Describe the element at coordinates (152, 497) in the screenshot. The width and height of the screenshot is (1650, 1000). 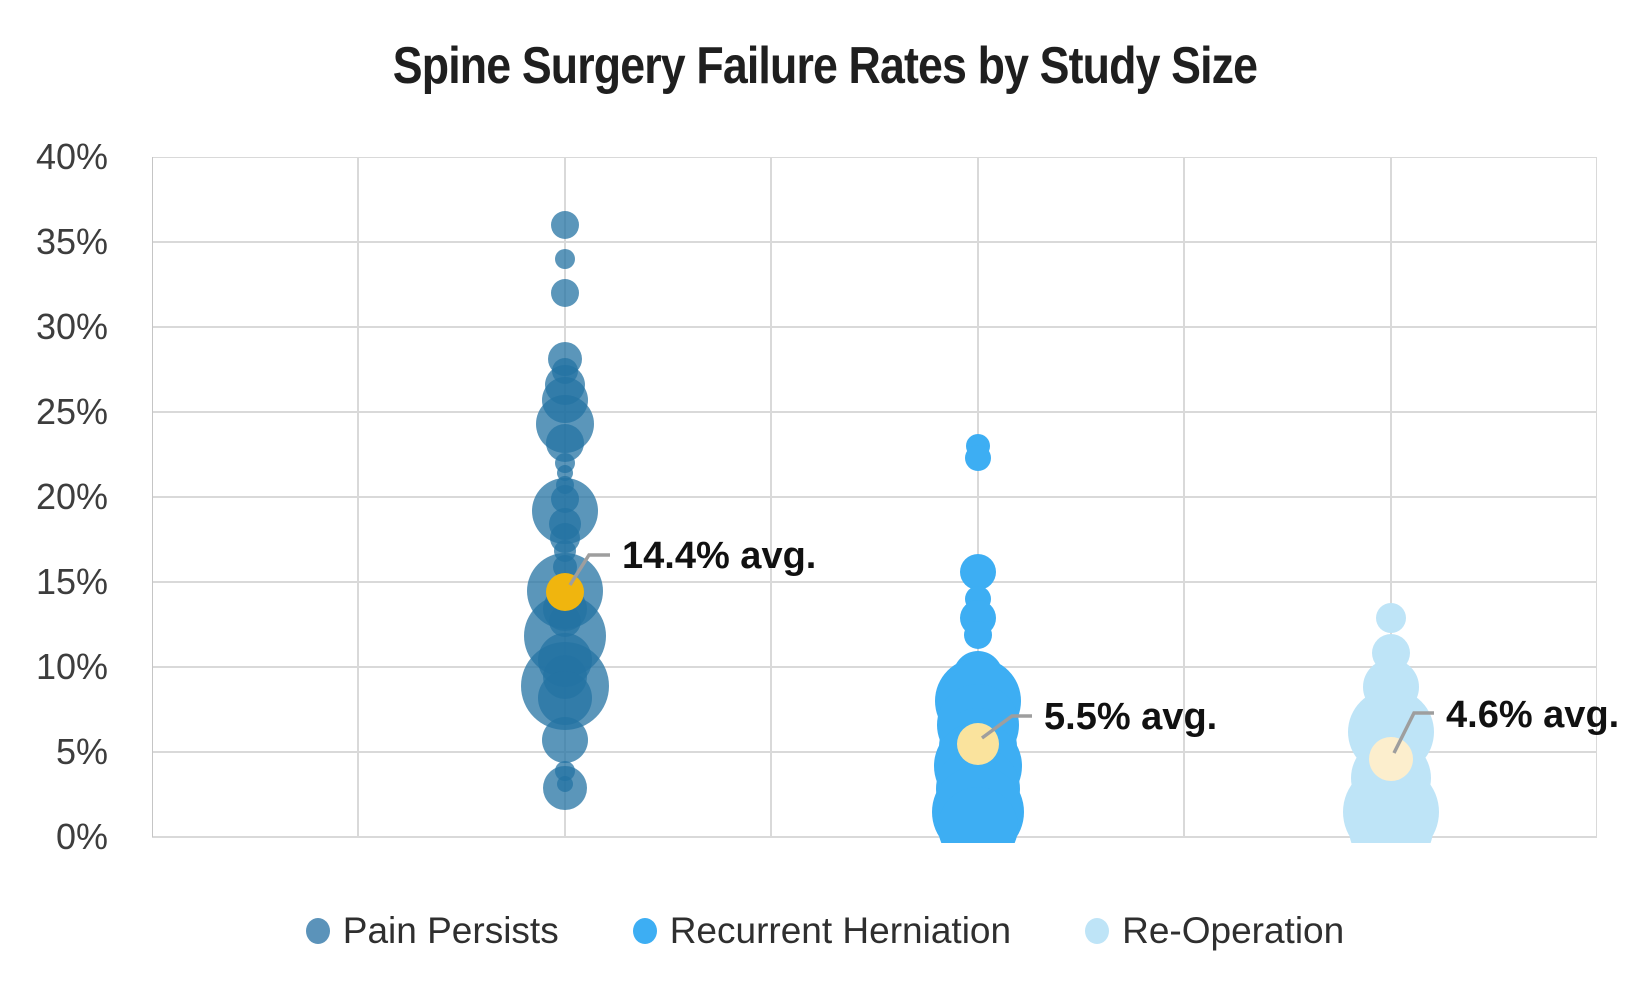
I see `y-axis-line` at that location.